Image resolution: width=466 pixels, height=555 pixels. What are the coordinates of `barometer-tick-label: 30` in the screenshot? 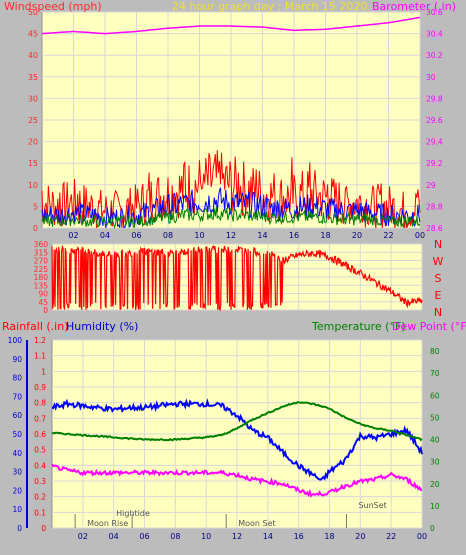 It's located at (431, 77).